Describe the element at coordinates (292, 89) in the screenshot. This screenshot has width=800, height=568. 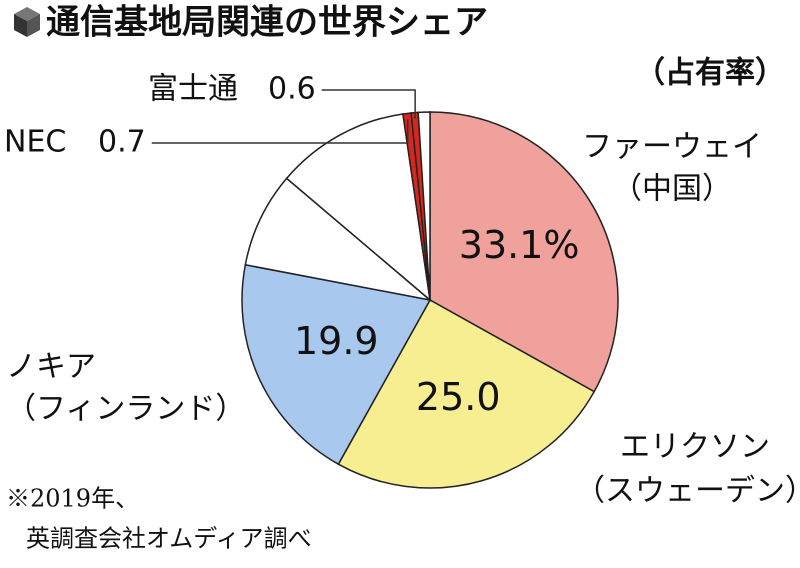
I see `value-label: 0.6` at that location.